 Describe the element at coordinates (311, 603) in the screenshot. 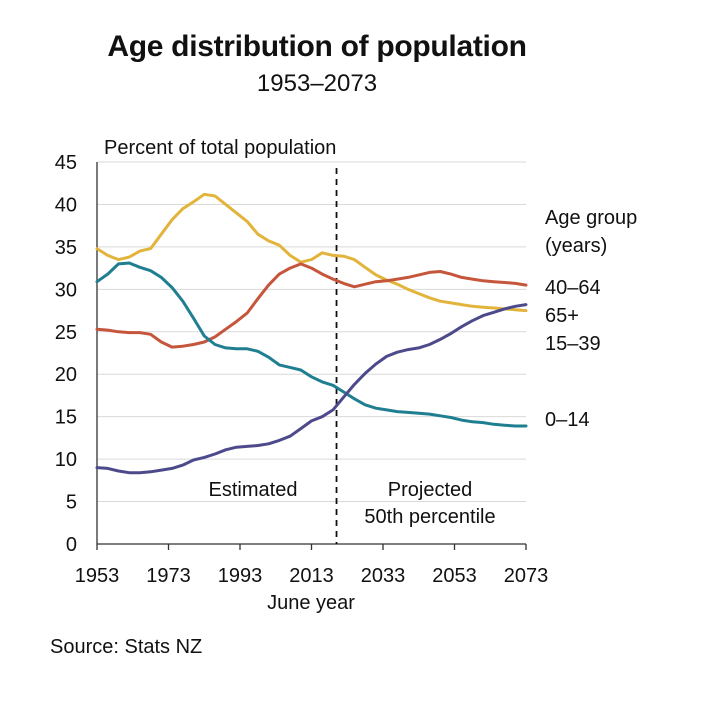

I see `x-axis-label: June year` at that location.